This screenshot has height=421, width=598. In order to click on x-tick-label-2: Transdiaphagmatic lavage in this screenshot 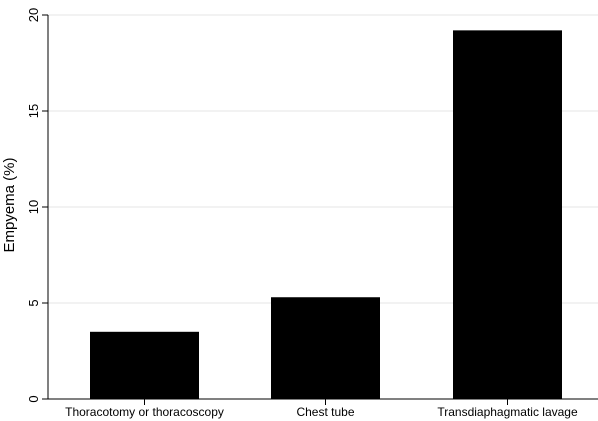, I will do `click(507, 412)`.